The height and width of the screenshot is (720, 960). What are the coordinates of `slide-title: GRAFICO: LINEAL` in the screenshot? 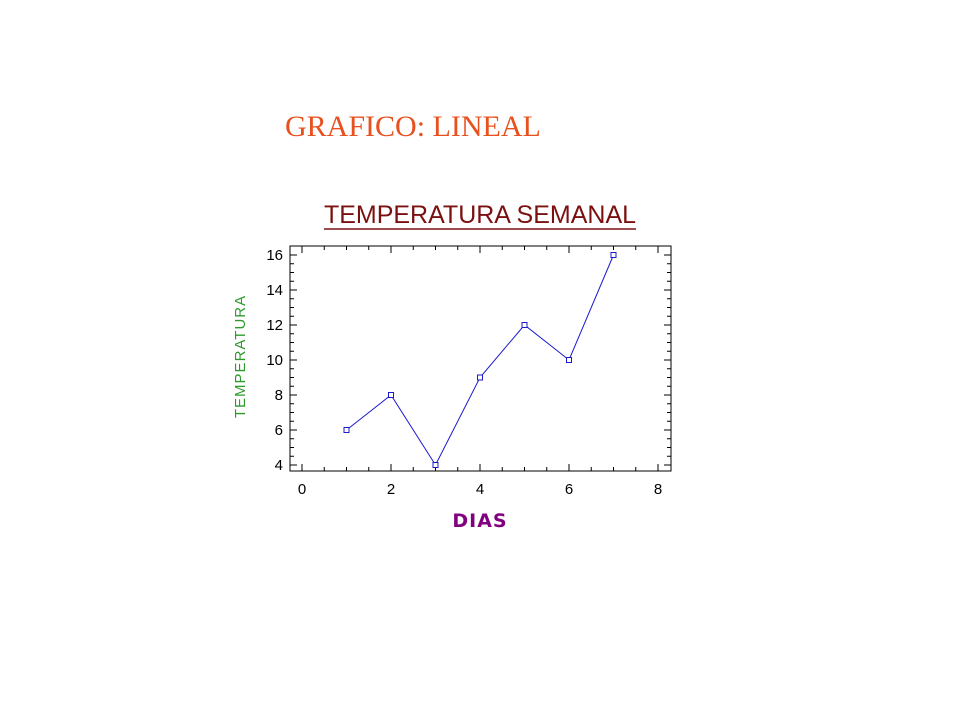 It's located at (413, 126).